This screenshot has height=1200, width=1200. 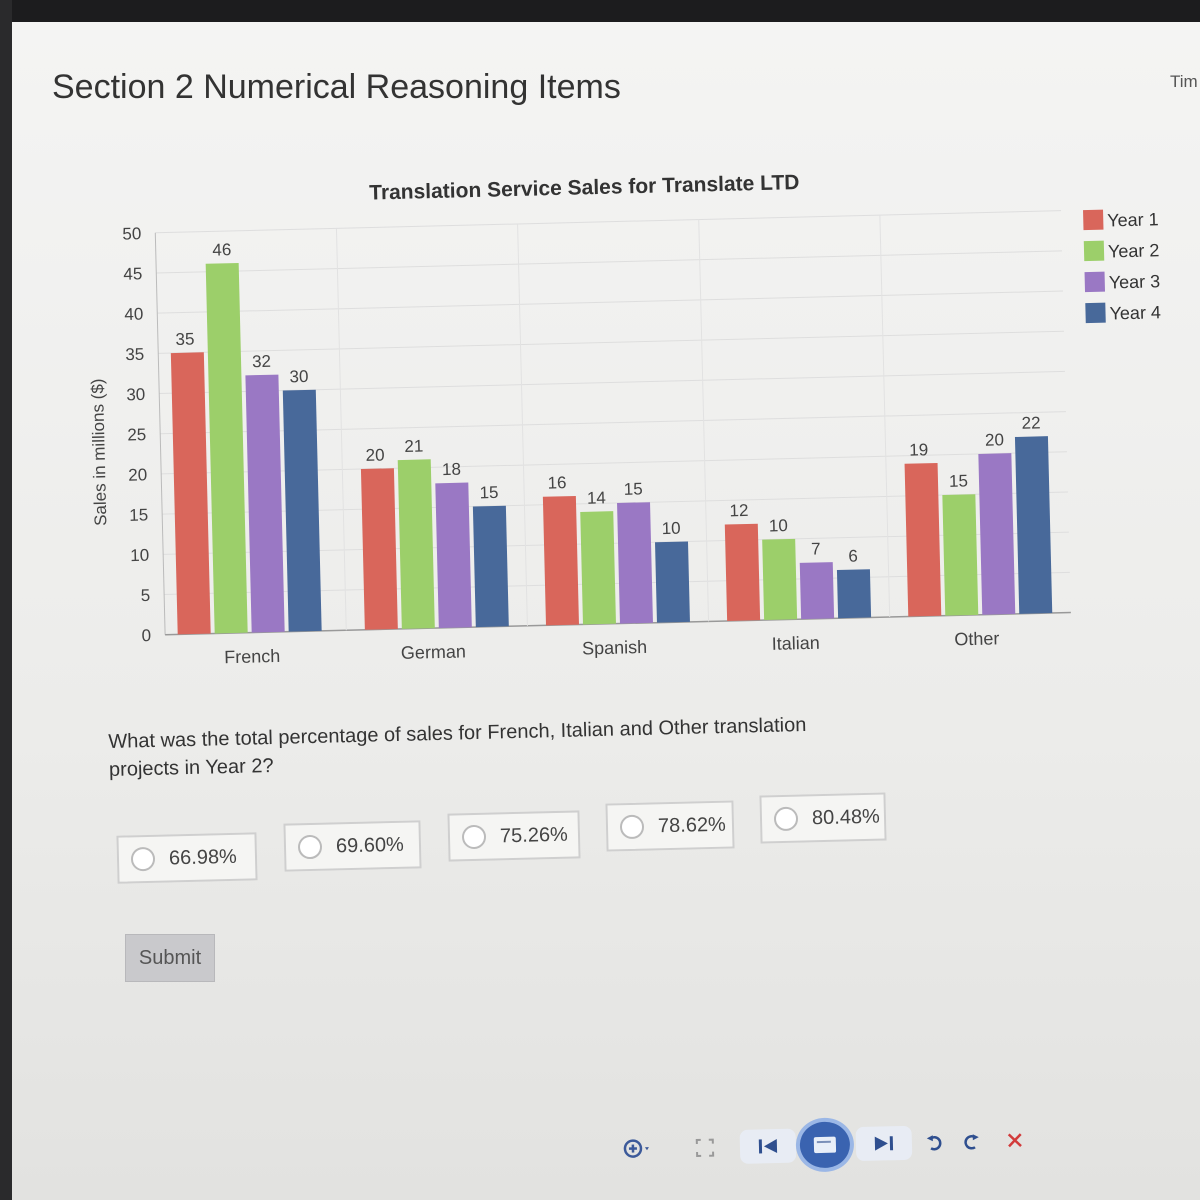 I want to click on data-label: 21, so click(x=413, y=445).